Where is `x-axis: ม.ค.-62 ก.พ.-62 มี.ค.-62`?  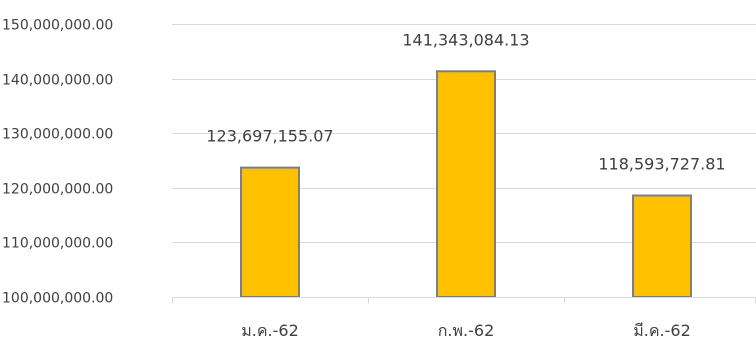 x-axis: ม.ค.-62 ก.พ.-62 มี.ค.-62 is located at coordinates (464, 318).